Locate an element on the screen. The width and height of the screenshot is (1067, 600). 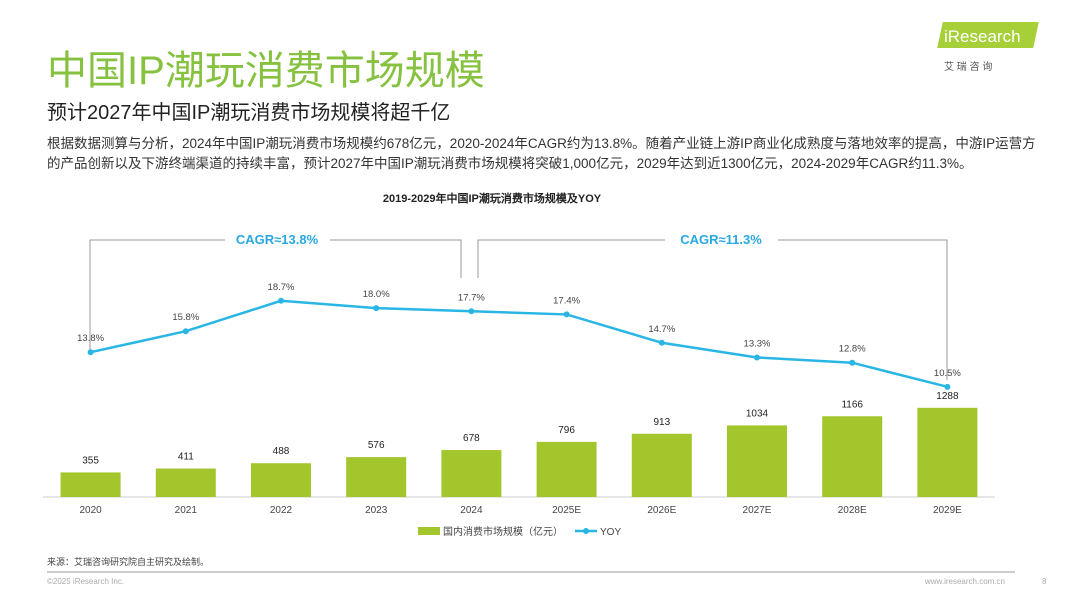
x-tick-label: 2023 is located at coordinates (376, 510).